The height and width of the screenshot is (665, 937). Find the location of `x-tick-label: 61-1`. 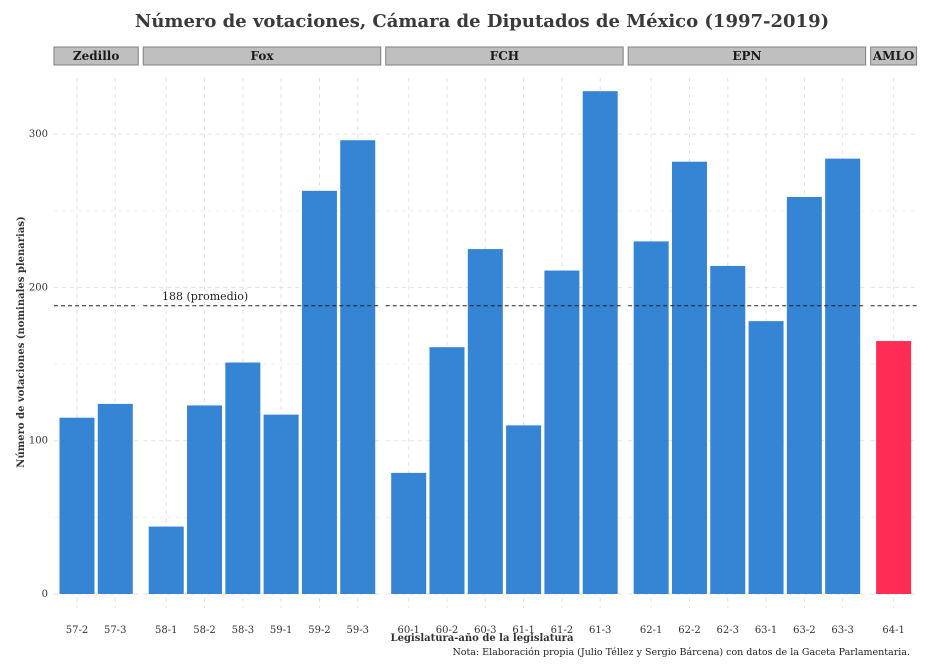

x-tick-label: 61-1 is located at coordinates (523, 630).